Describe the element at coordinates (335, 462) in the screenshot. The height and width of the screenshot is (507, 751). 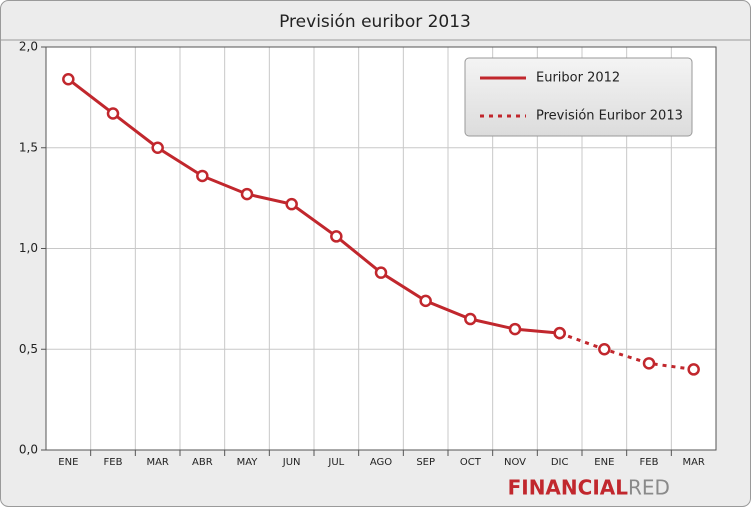
I see `x-tick-label: JUL` at that location.